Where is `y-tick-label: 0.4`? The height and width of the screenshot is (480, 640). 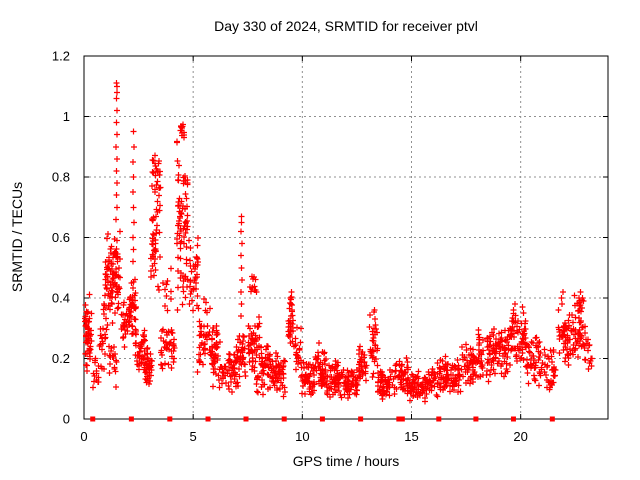 y-tick-label: 0.4 is located at coordinates (61, 298).